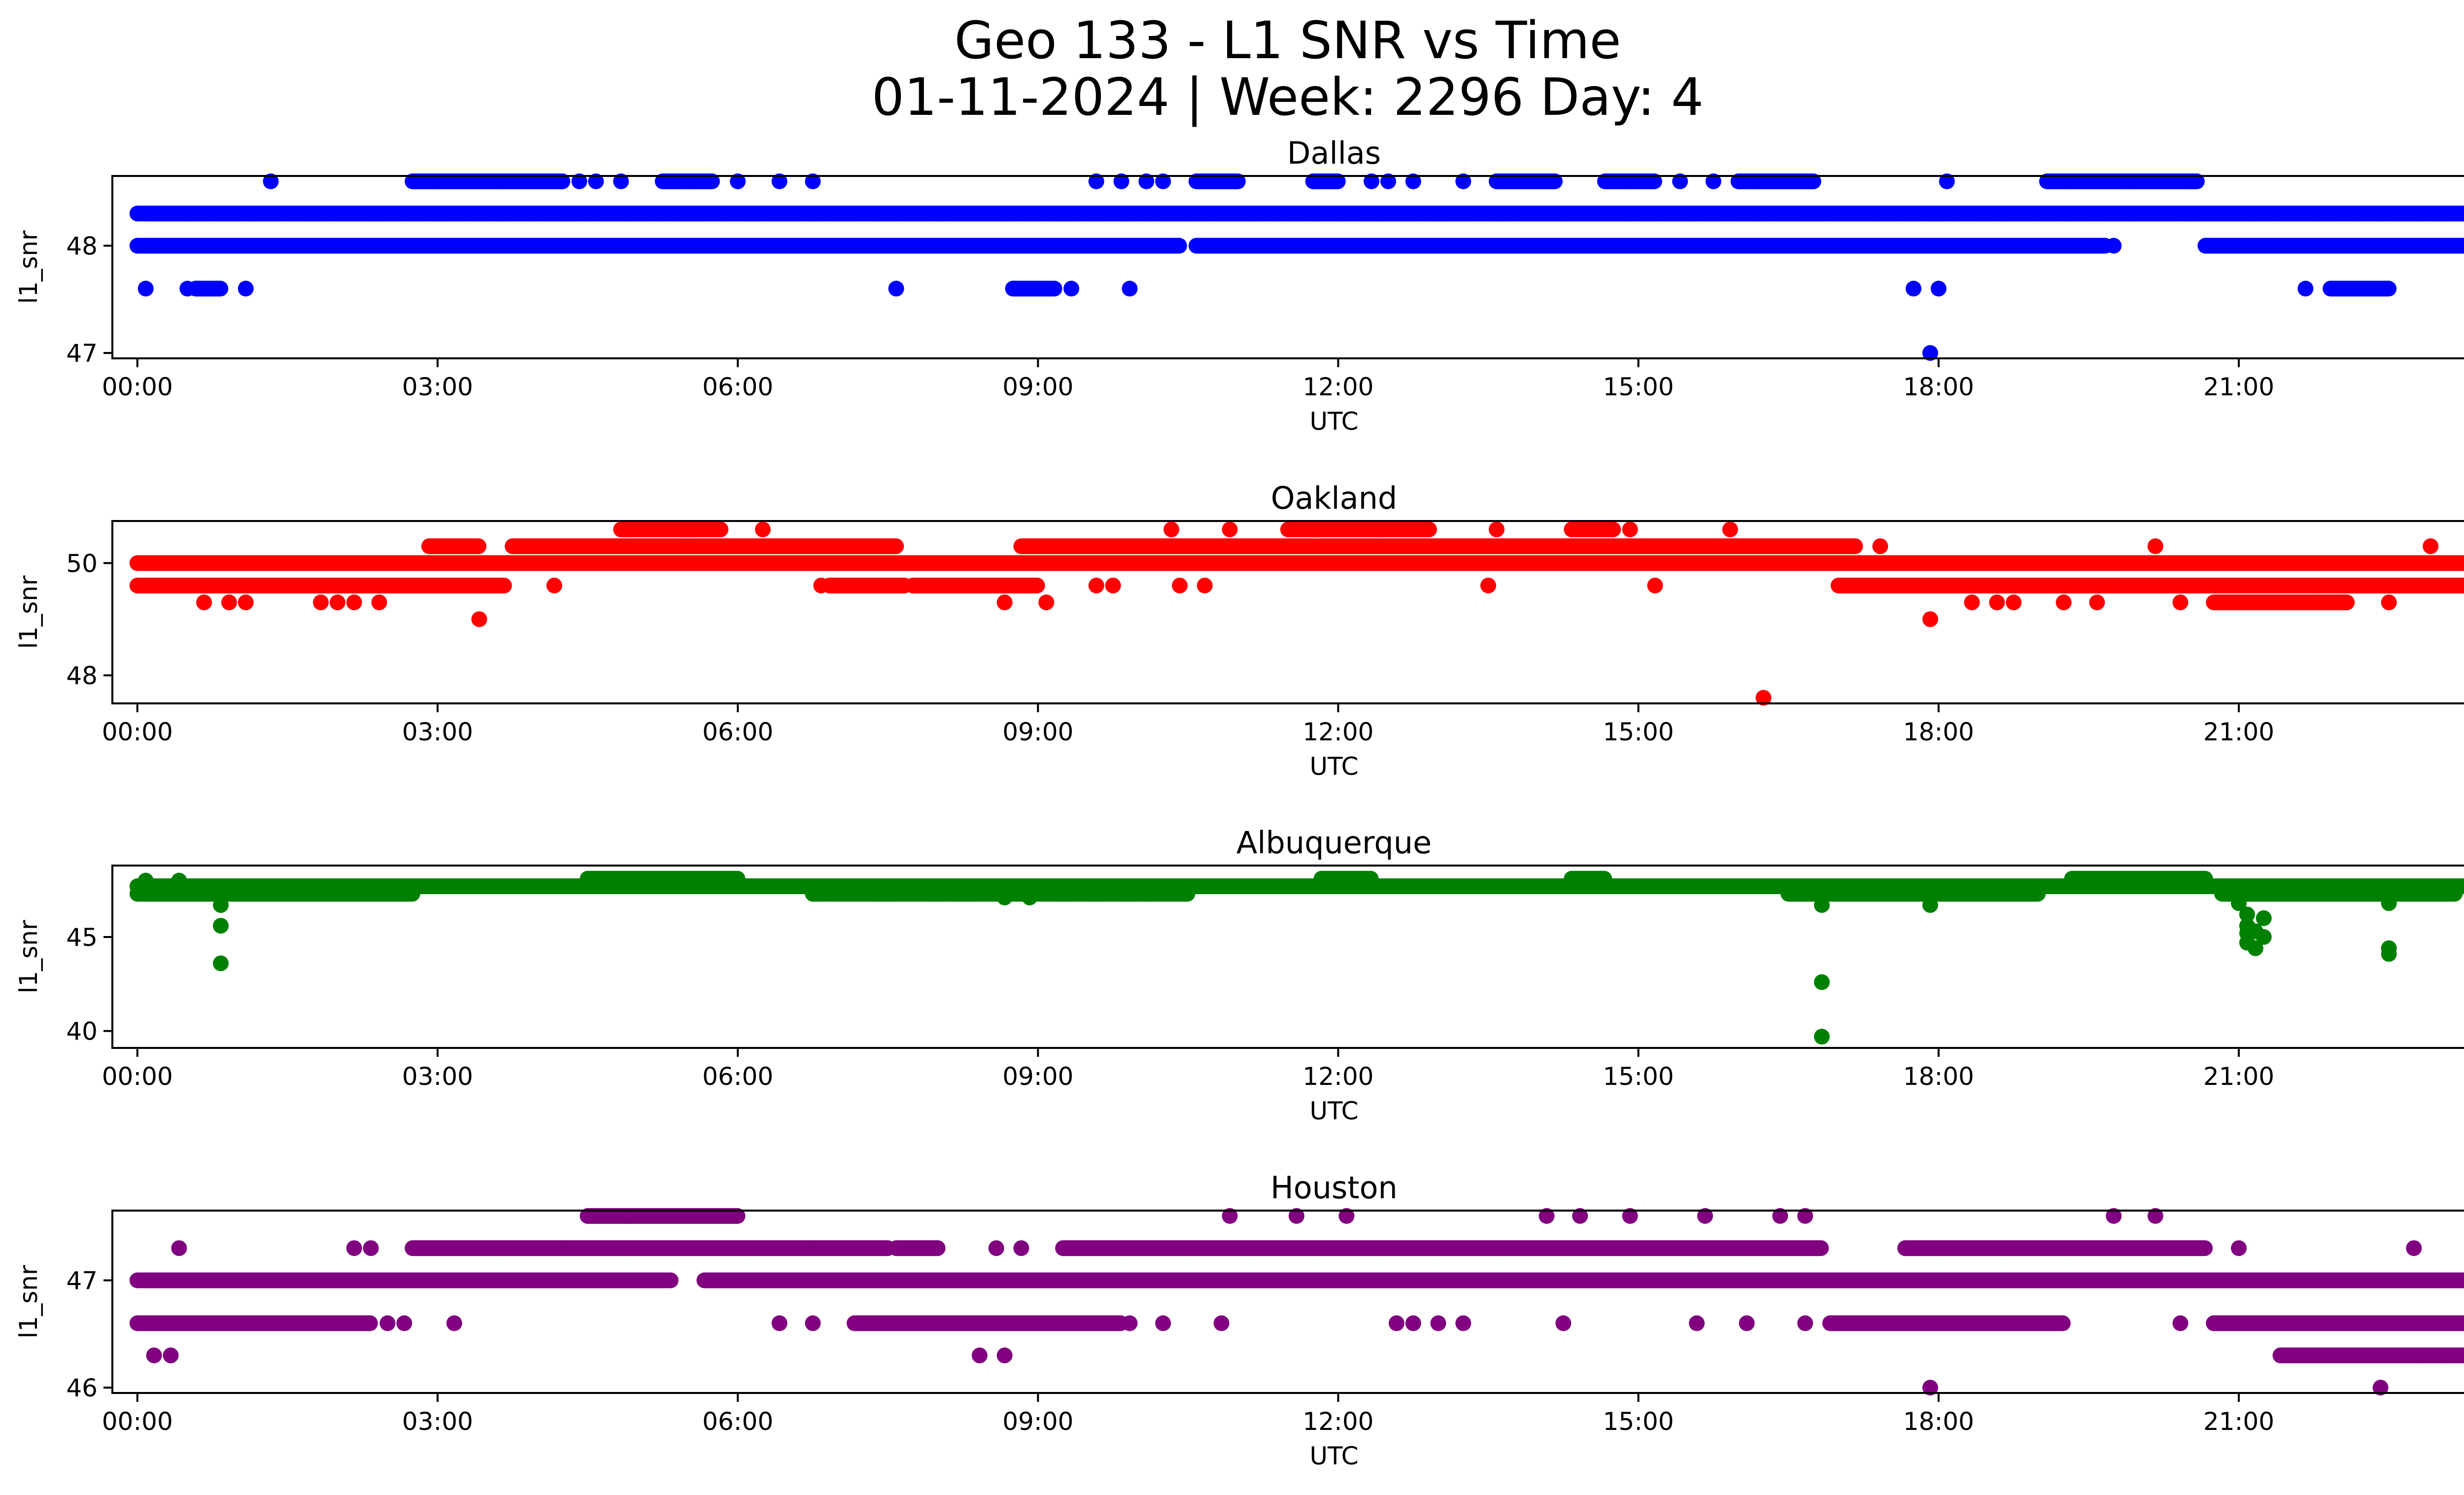 The height and width of the screenshot is (1495, 2464). I want to click on panel-0-series, so click(1296, 267).